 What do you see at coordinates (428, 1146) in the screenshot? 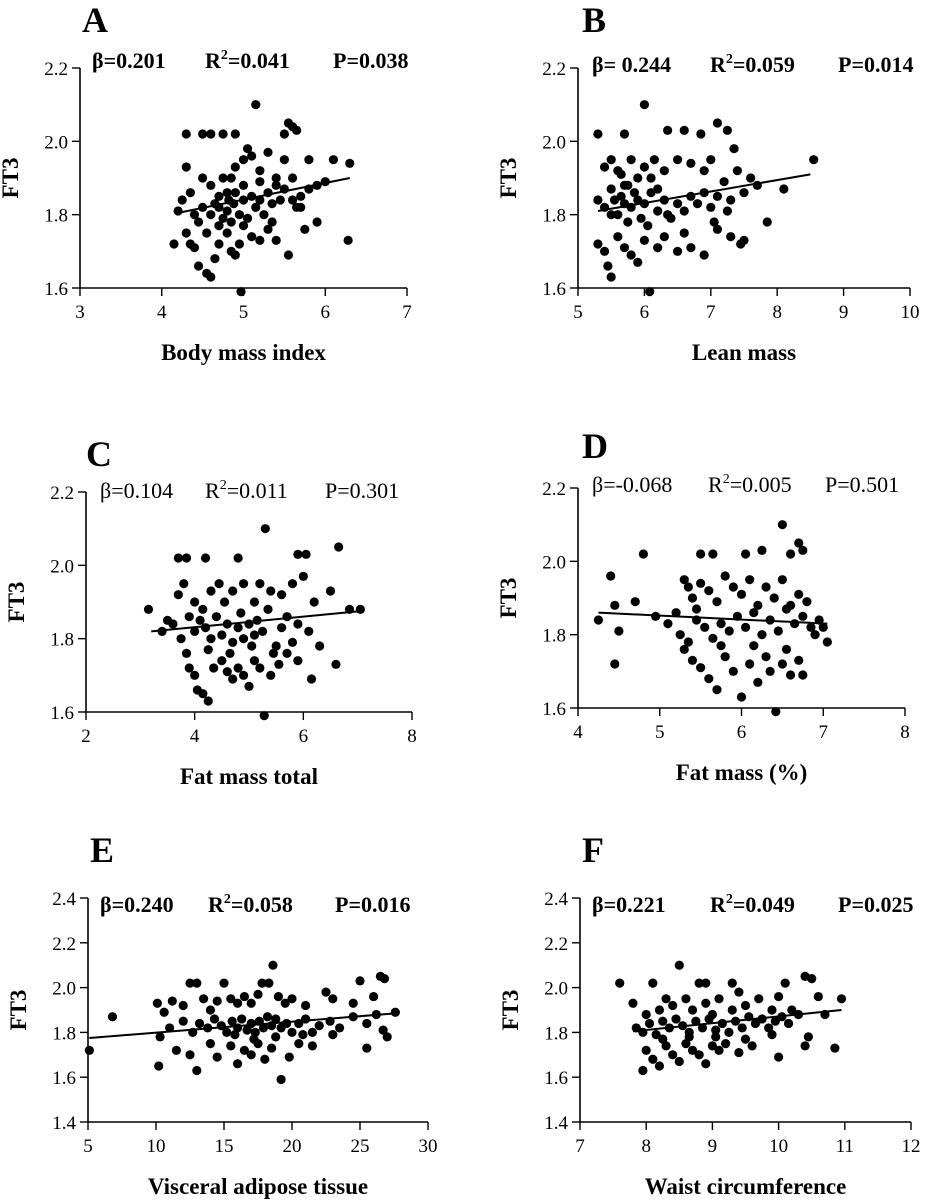
I see `x-tick-label: 30` at bounding box center [428, 1146].